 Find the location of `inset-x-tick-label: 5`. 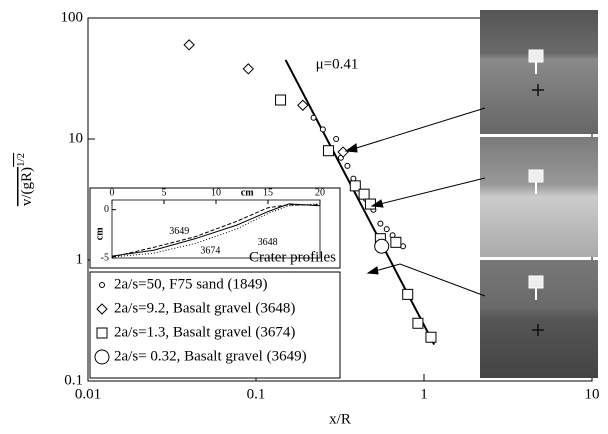

inset-x-tick-label: 5 is located at coordinates (164, 192).